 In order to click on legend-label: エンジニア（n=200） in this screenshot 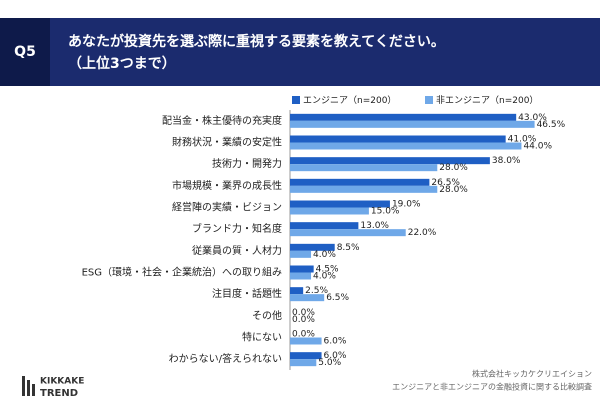, I will do `click(349, 100)`.